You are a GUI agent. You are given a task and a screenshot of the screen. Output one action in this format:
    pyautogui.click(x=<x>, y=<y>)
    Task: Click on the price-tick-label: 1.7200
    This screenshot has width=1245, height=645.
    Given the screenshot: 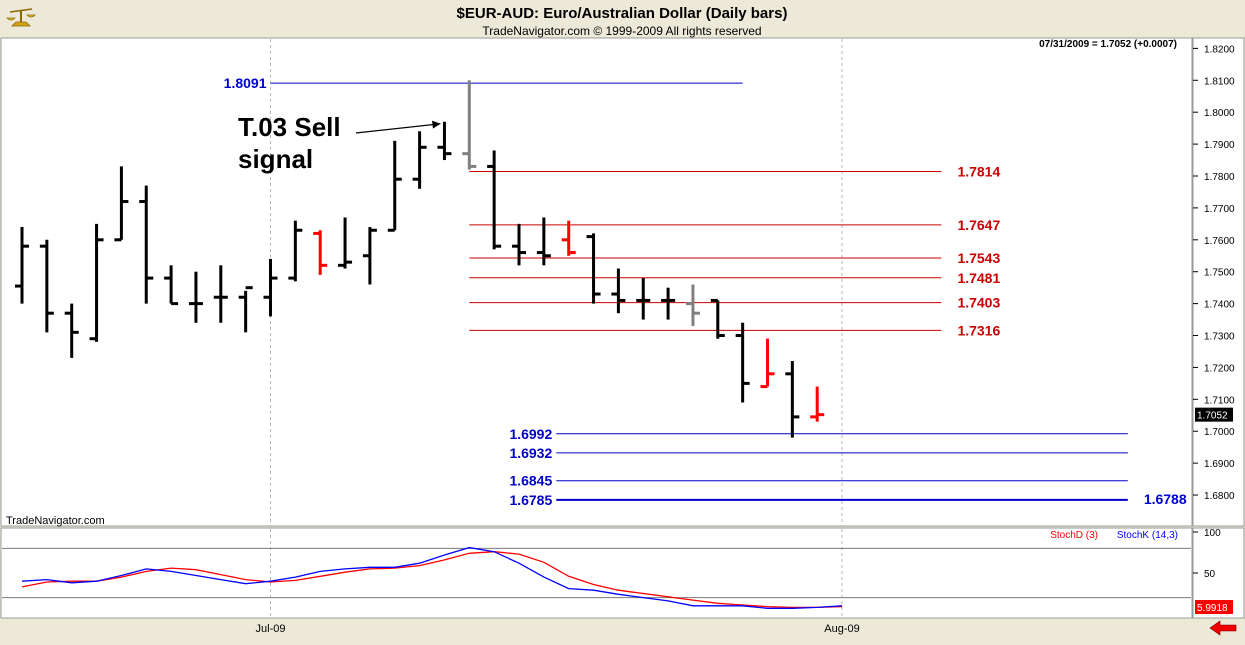 What is the action you would take?
    pyautogui.click(x=1219, y=368)
    